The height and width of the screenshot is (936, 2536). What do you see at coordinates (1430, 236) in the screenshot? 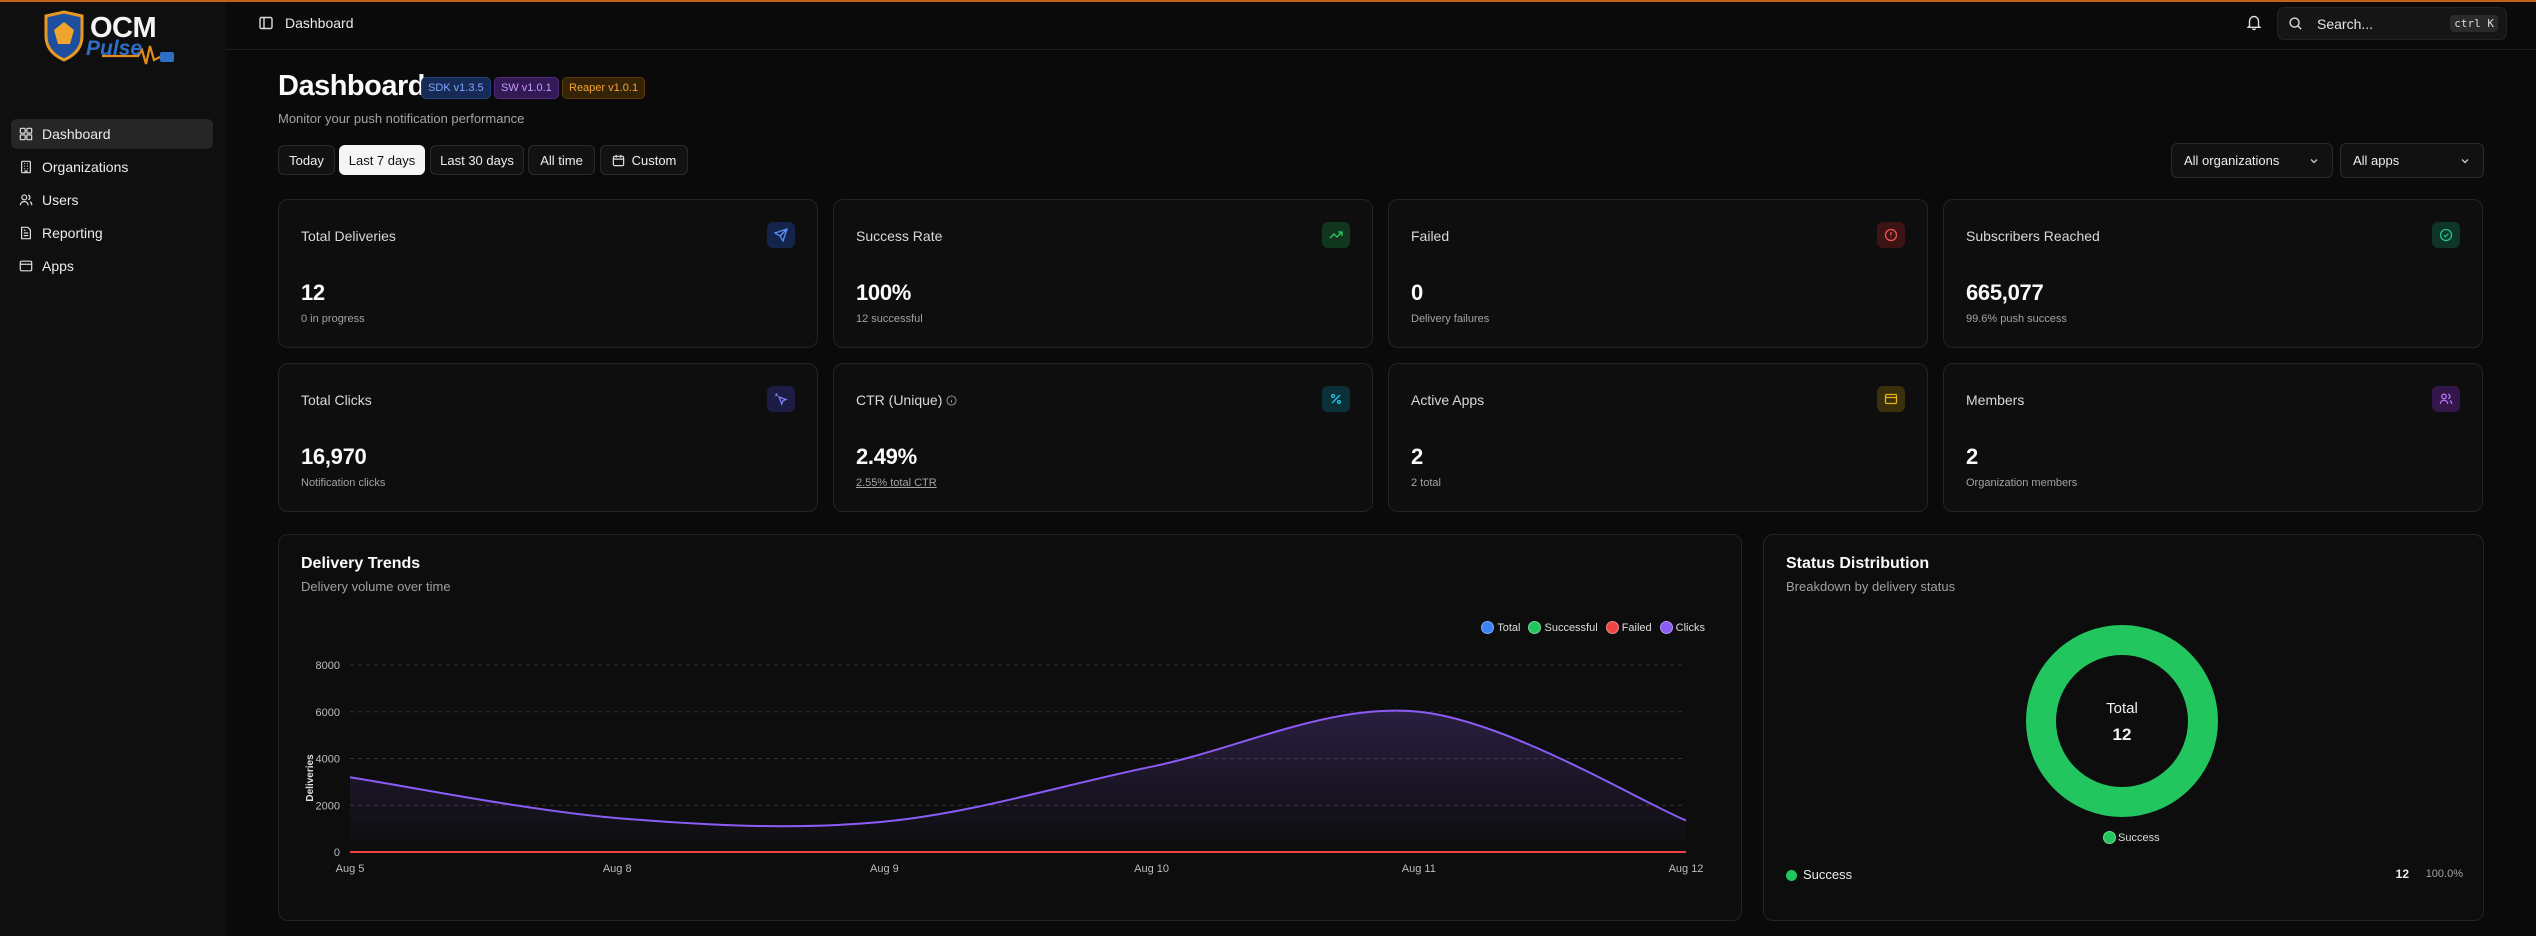
I see `stat-label: Failed` at bounding box center [1430, 236].